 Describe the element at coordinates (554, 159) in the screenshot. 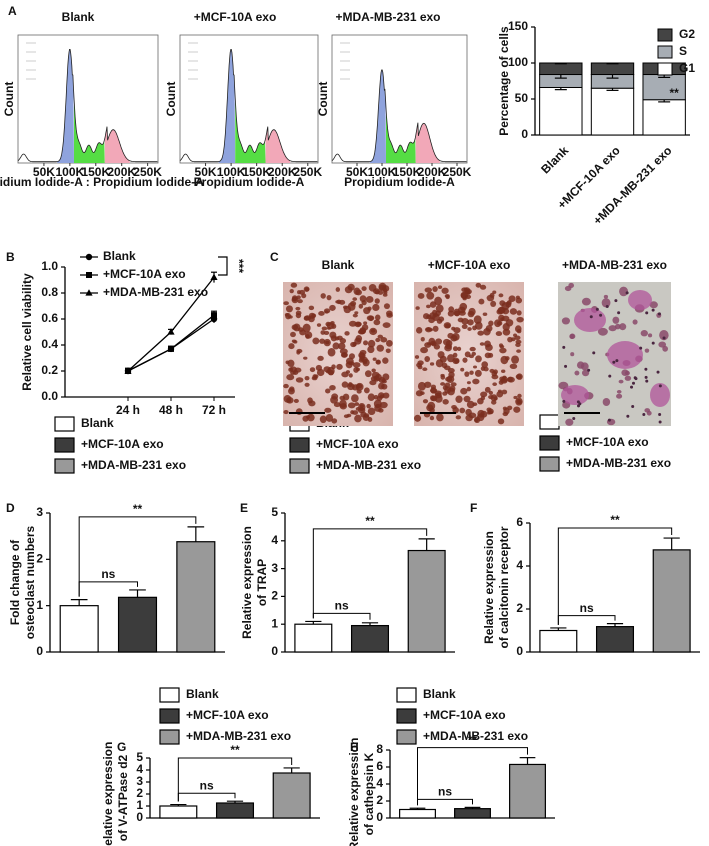

I see `x-tick-label: Blank` at that location.